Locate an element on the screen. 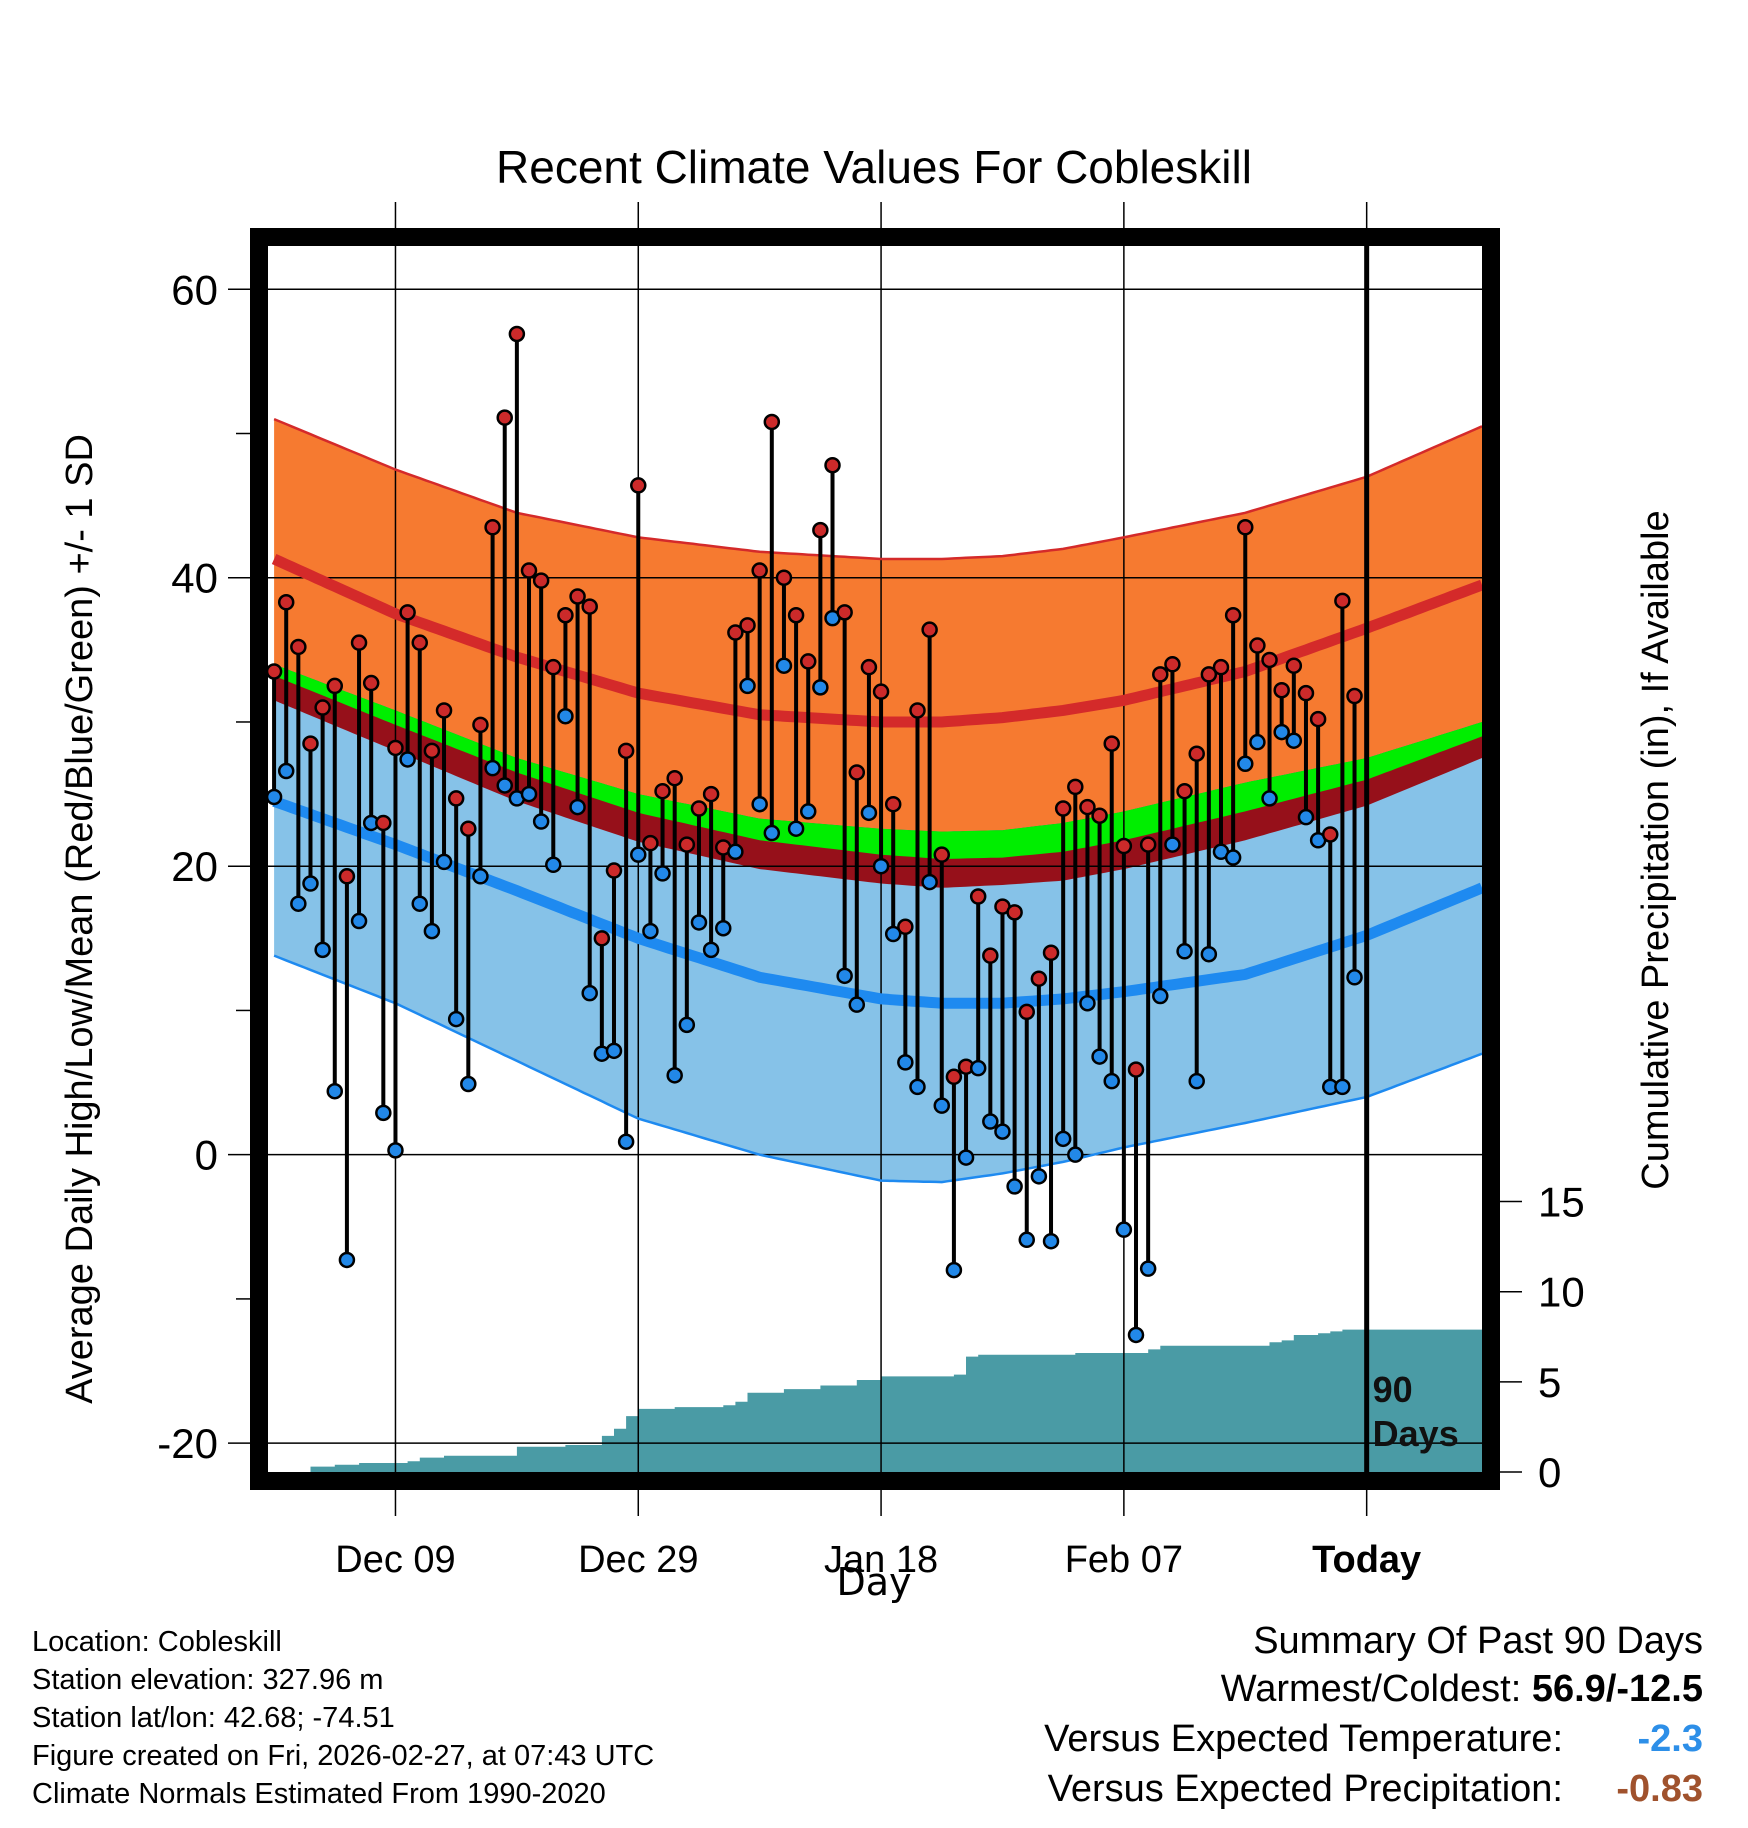 This screenshot has height=1828, width=1748. x-tick-label: Jan 18 is located at coordinates (881, 1560).